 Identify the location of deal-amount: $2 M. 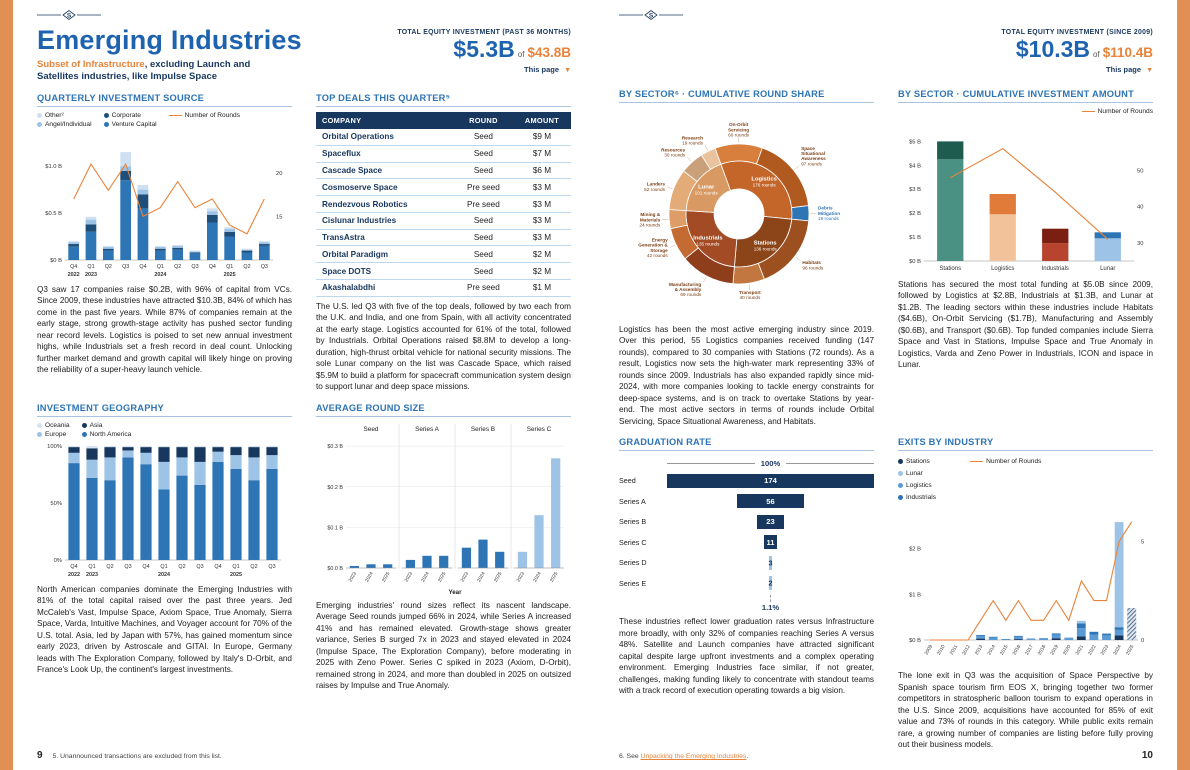
(541, 271).